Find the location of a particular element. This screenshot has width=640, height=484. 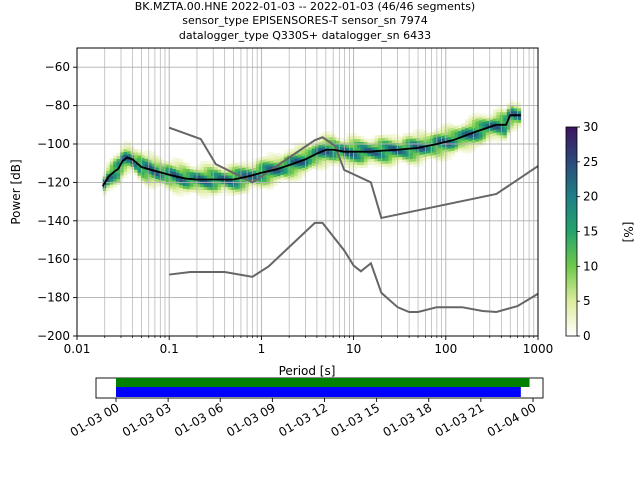

colorbar-tick-label: 15 is located at coordinates (590, 232).